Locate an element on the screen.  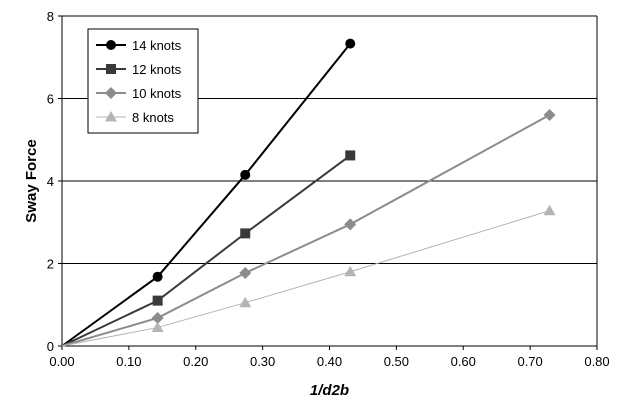
legend-label: 10 knots is located at coordinates (157, 93).